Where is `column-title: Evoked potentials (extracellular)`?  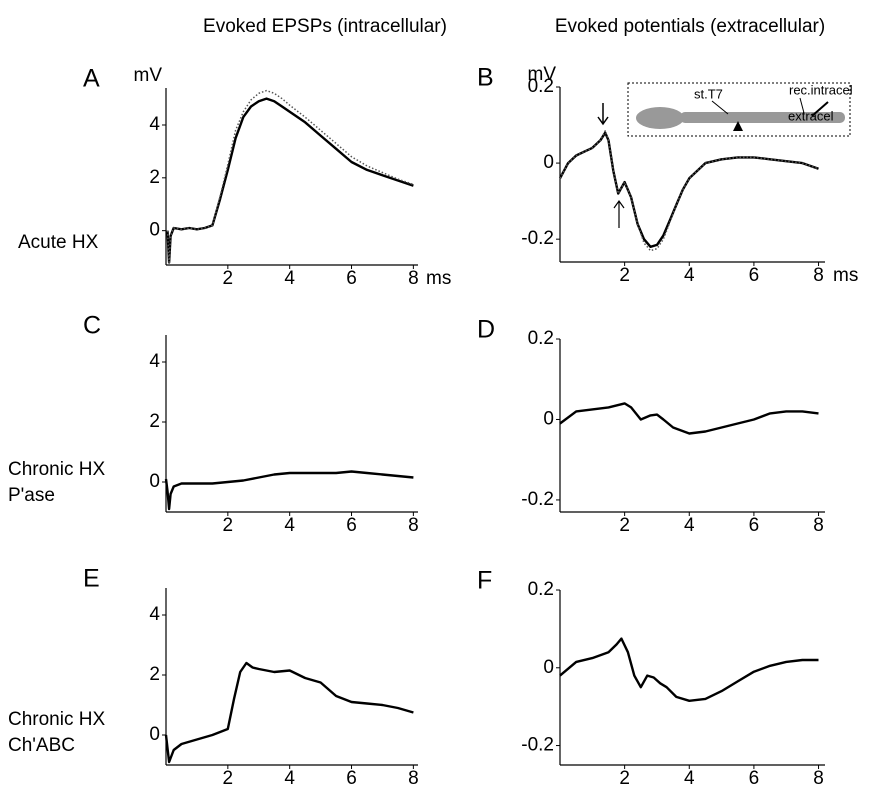
column-title: Evoked potentials (extracellular) is located at coordinates (690, 26).